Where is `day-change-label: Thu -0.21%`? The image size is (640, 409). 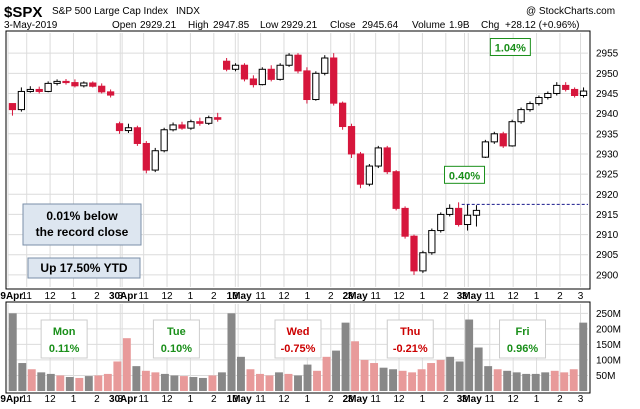 day-change-label: Thu -0.21% is located at coordinates (410, 339).